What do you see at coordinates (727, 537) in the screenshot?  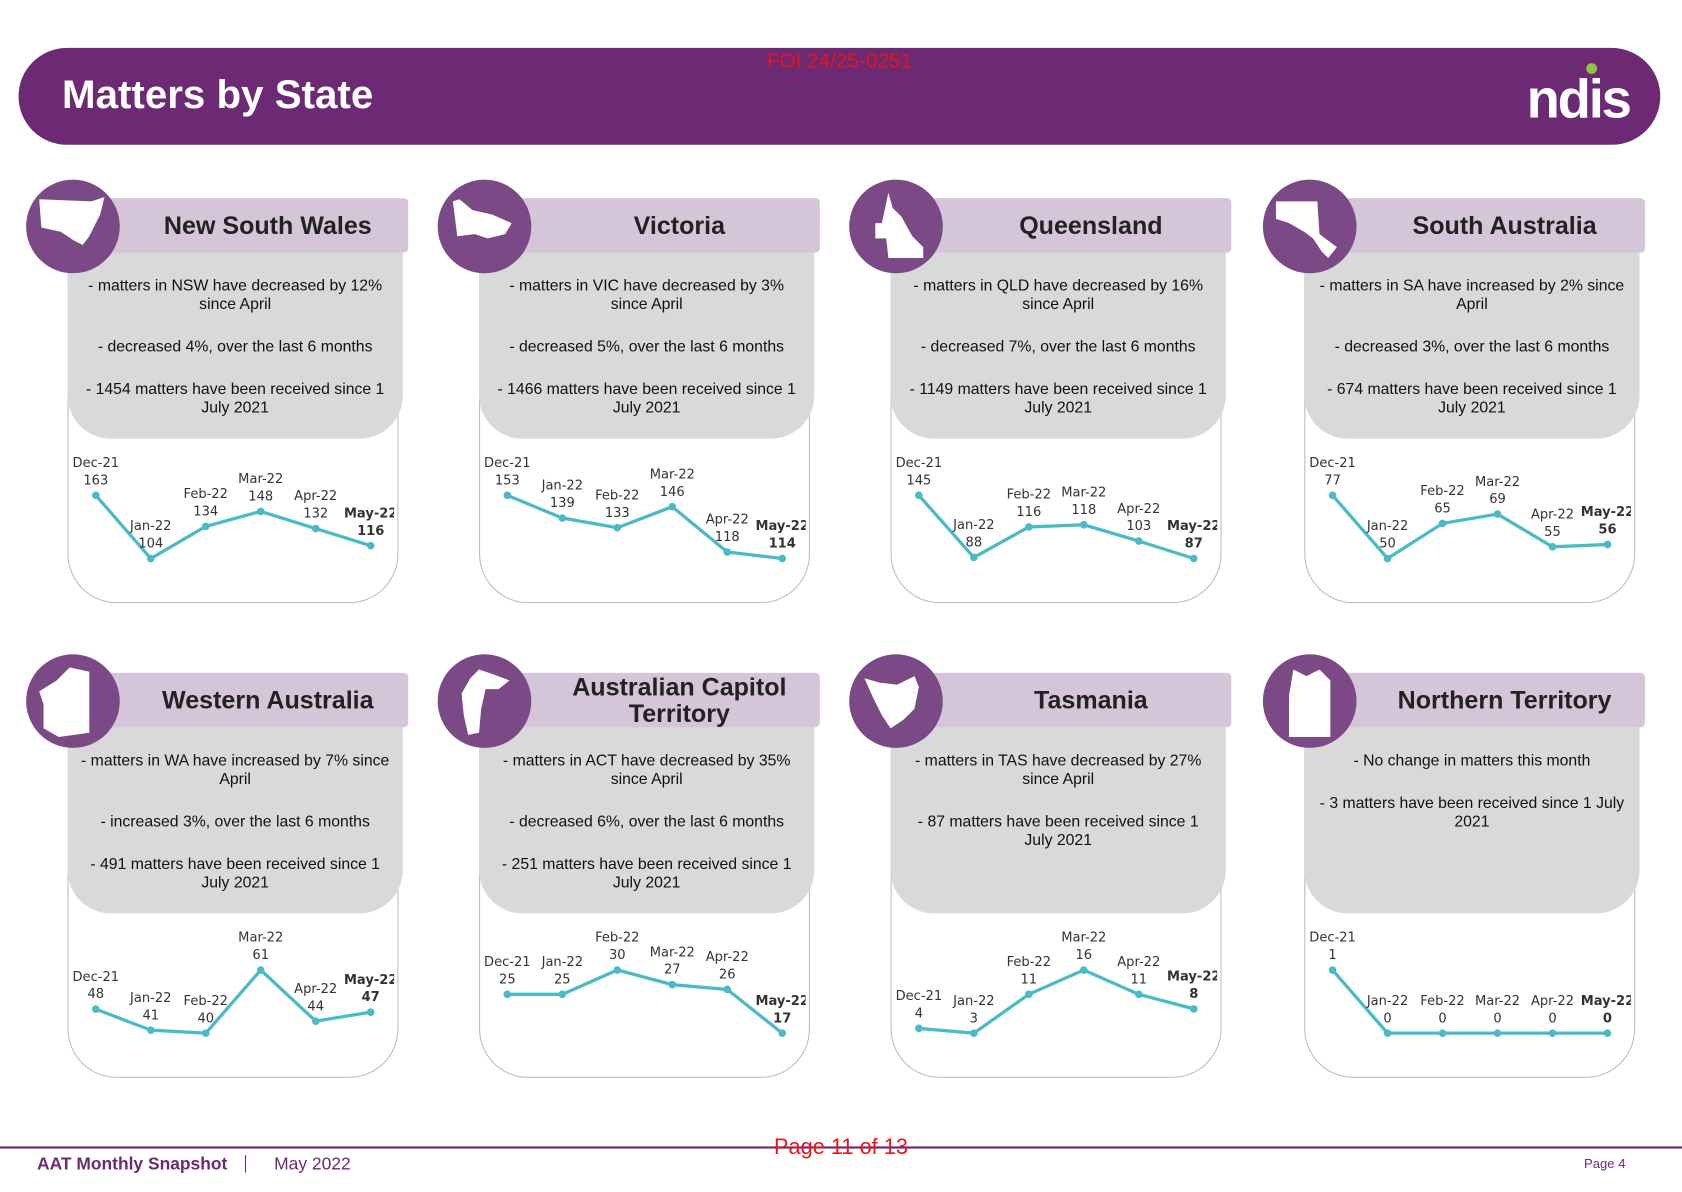 I see `value-label: 118` at bounding box center [727, 537].